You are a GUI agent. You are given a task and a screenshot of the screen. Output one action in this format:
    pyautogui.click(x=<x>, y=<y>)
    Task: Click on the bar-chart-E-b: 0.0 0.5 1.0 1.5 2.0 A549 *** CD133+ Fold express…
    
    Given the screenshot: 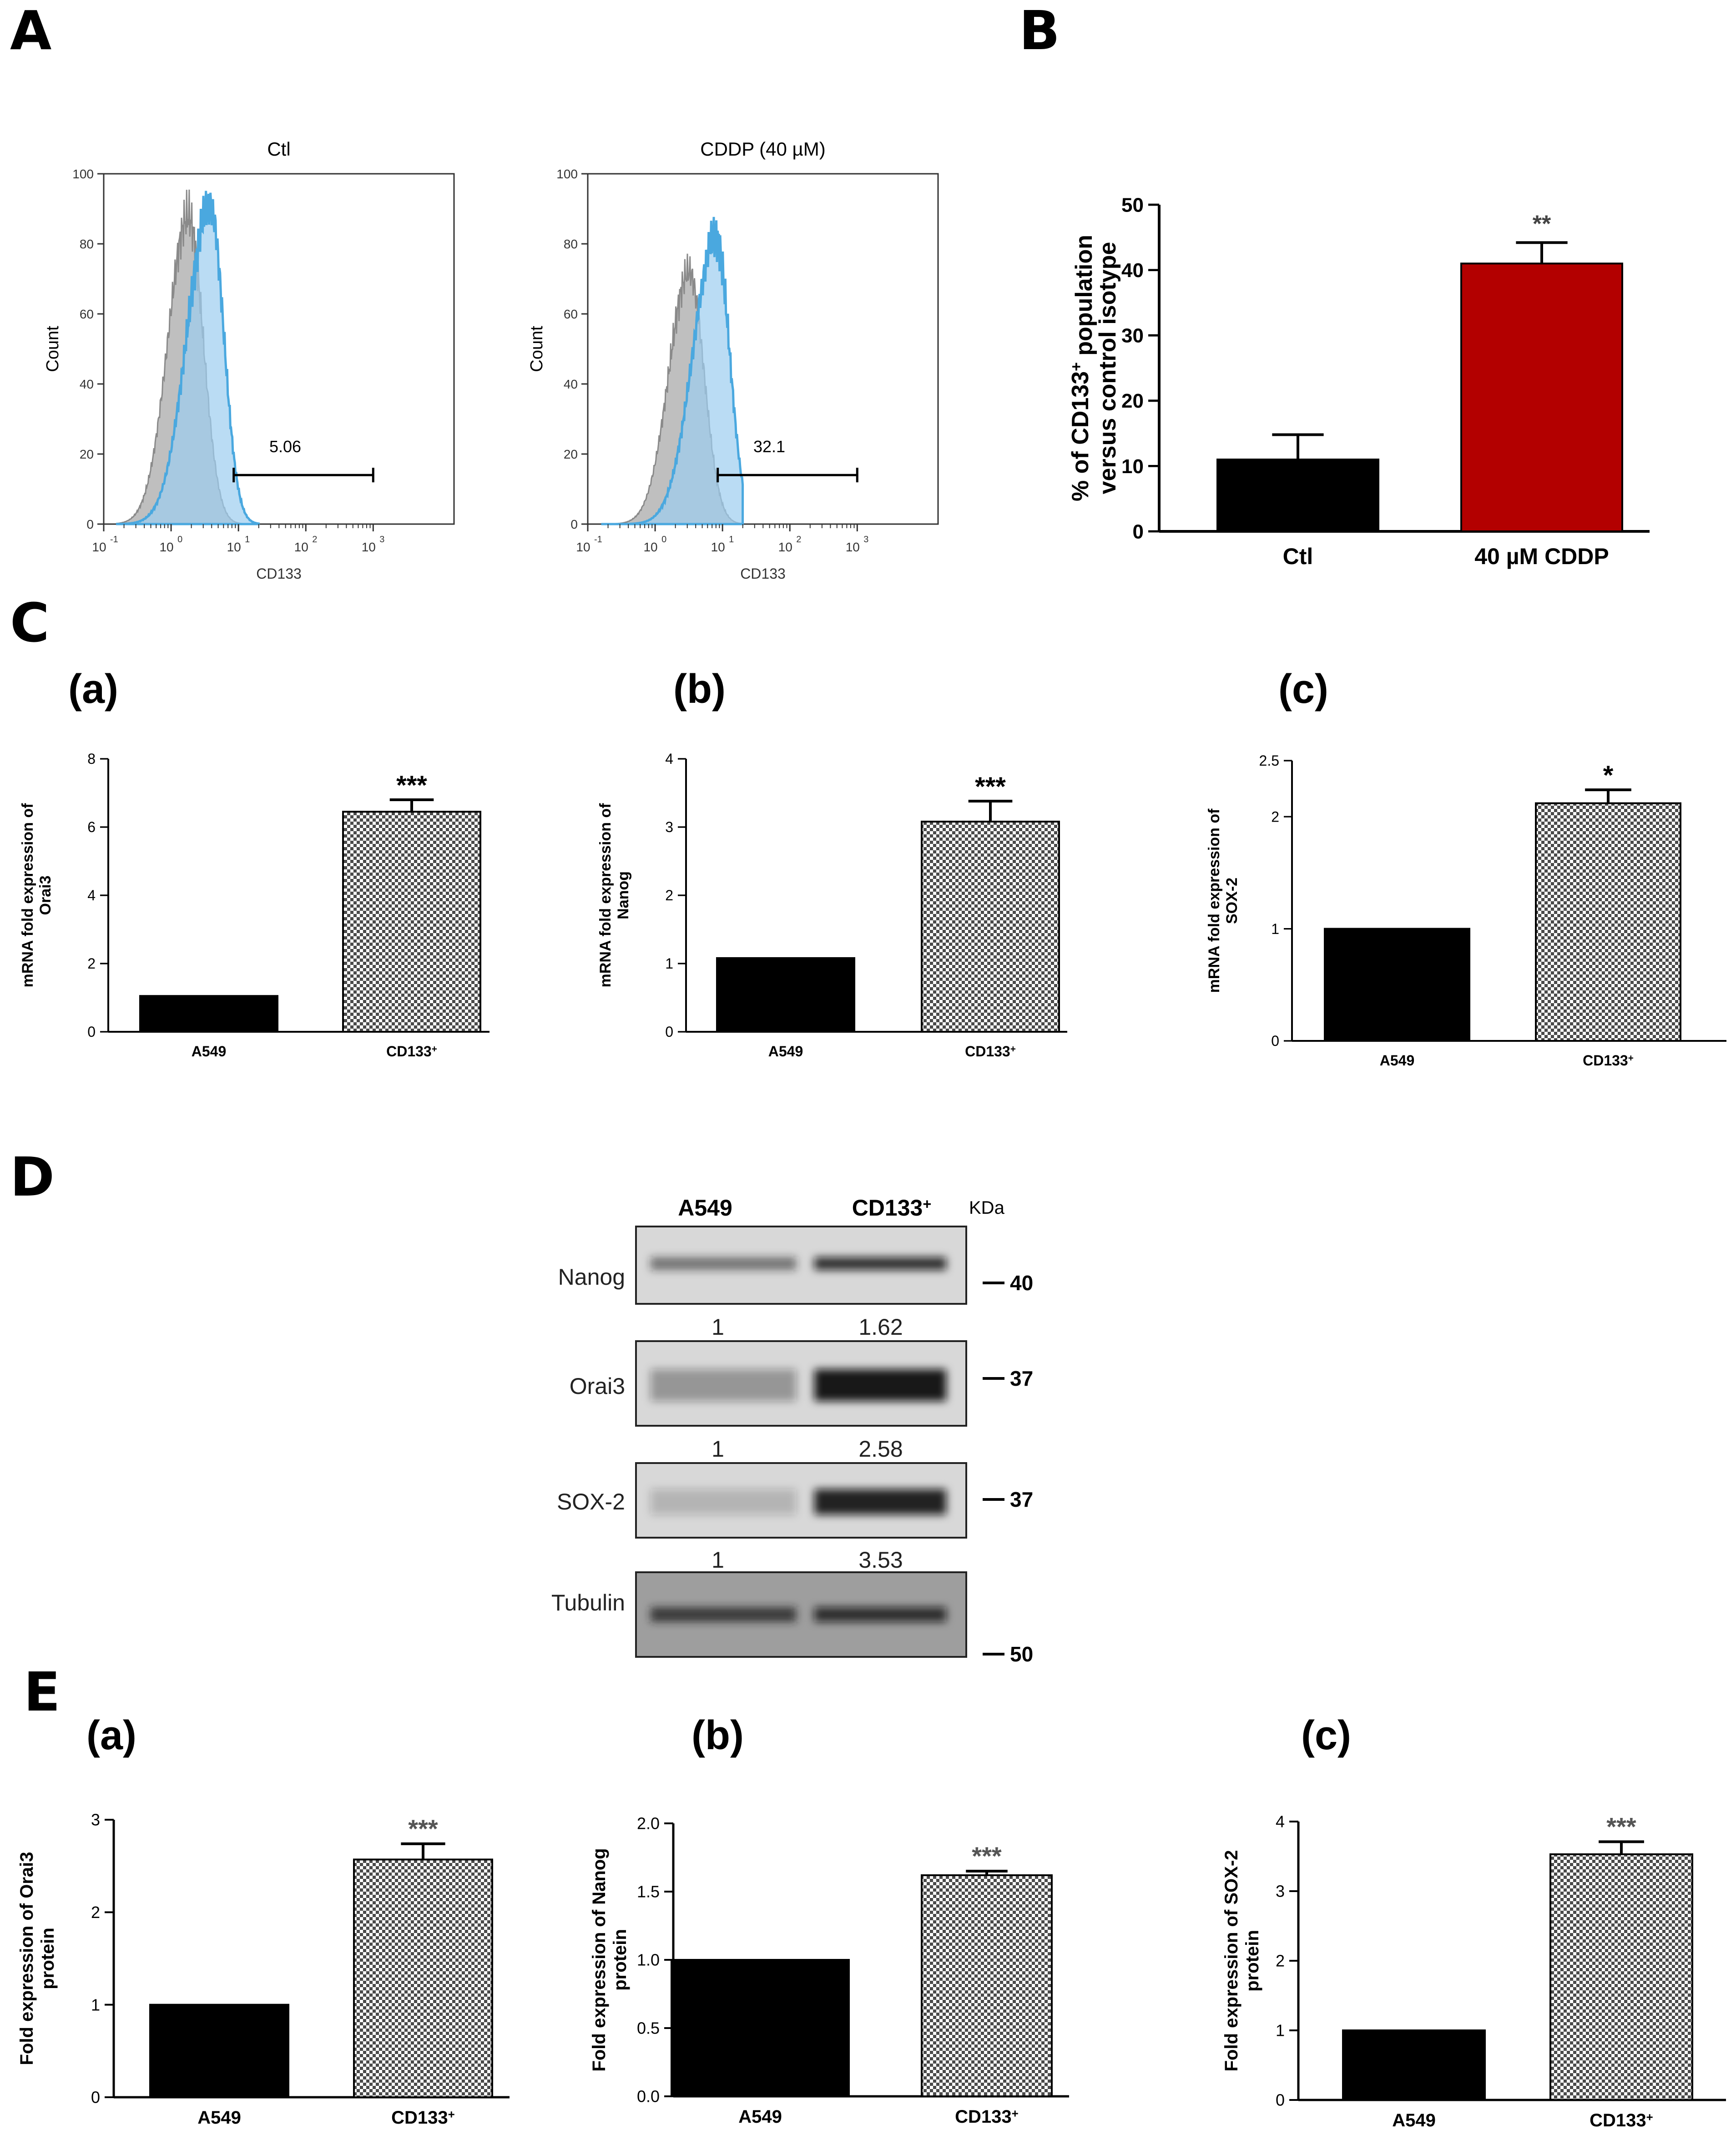 What is the action you would take?
    pyautogui.click(x=829, y=1970)
    